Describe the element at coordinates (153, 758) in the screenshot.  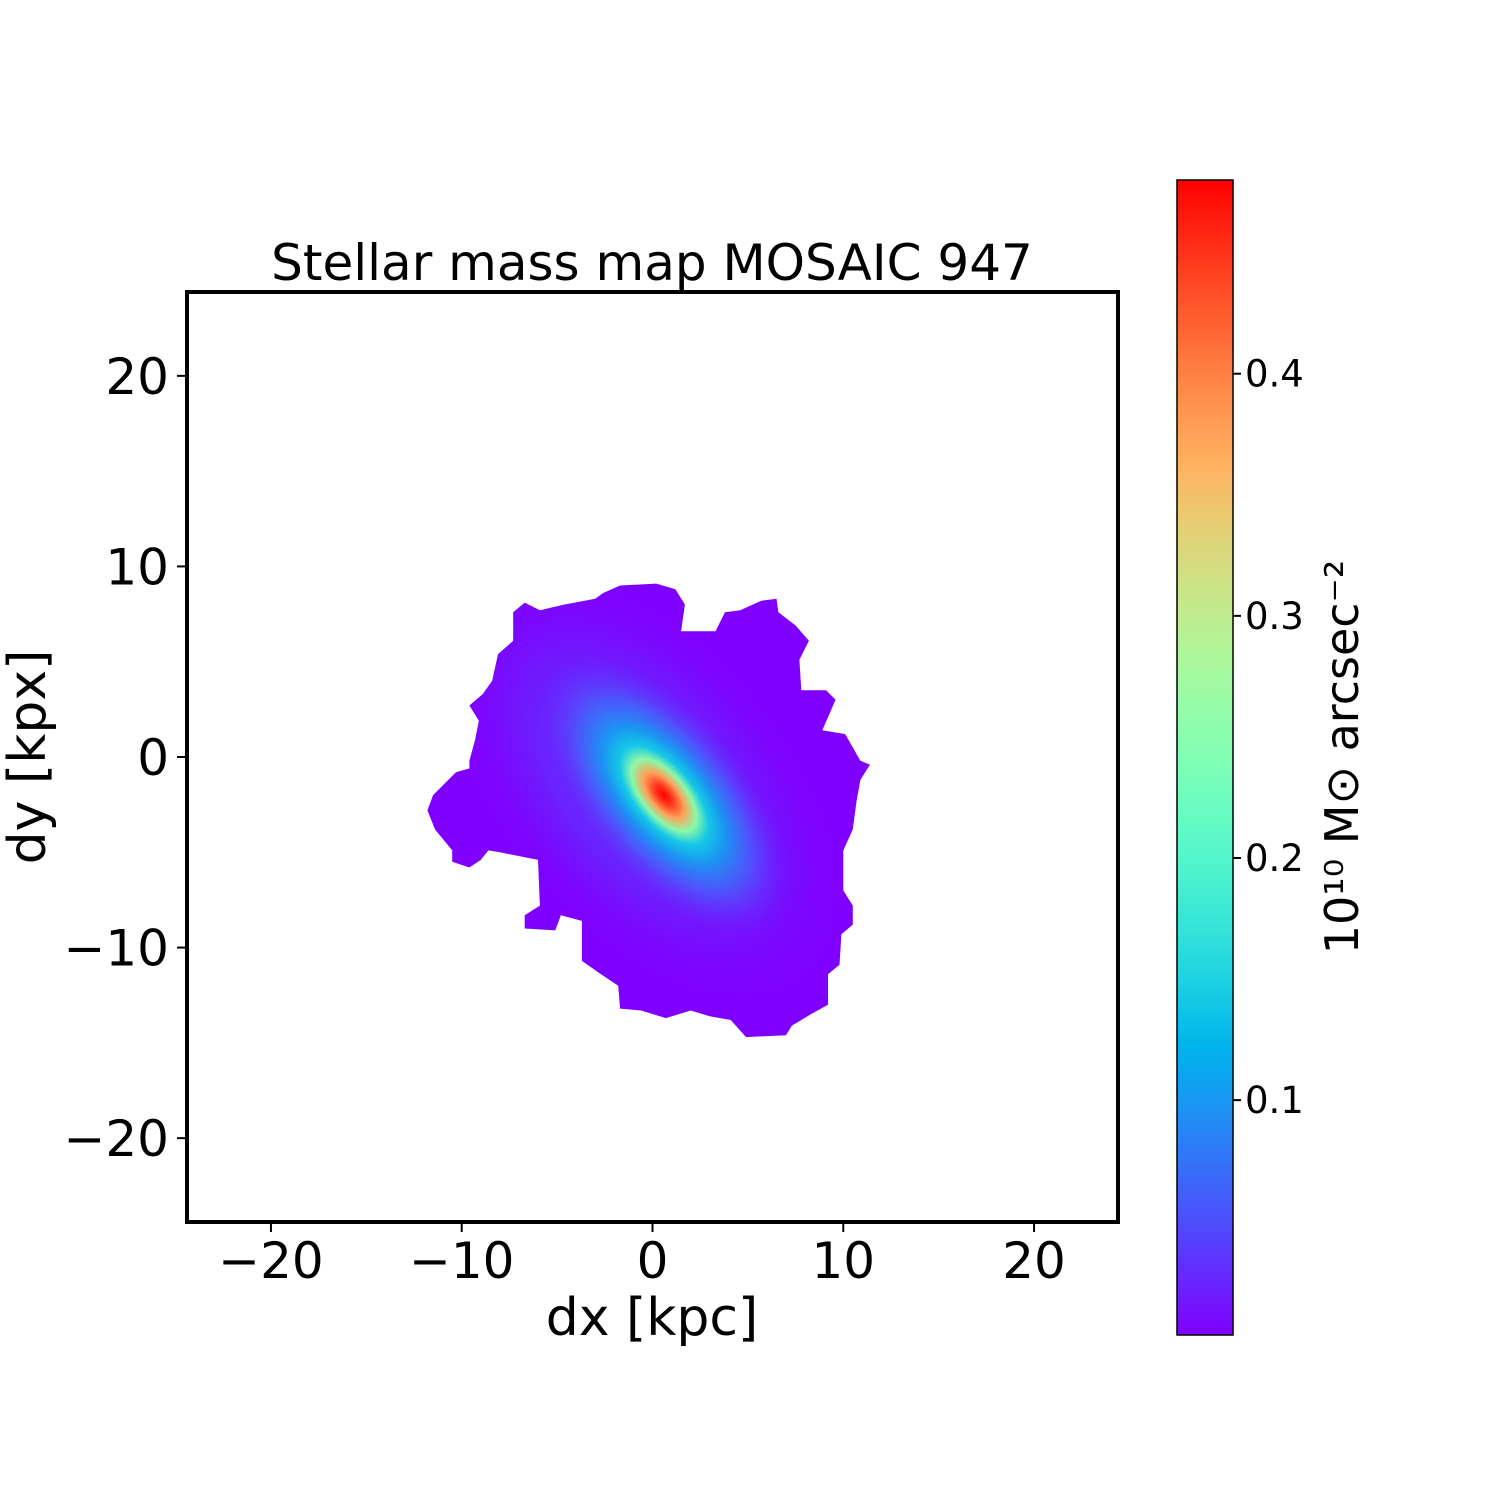
I see `y-tick-label: 0` at that location.